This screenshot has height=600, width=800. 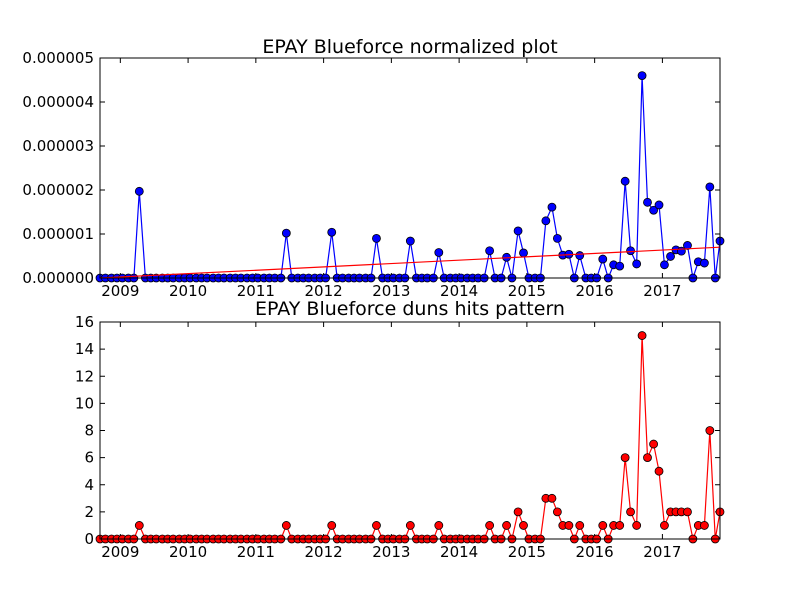 I want to click on y-tick-label: 16, so click(x=84, y=322).